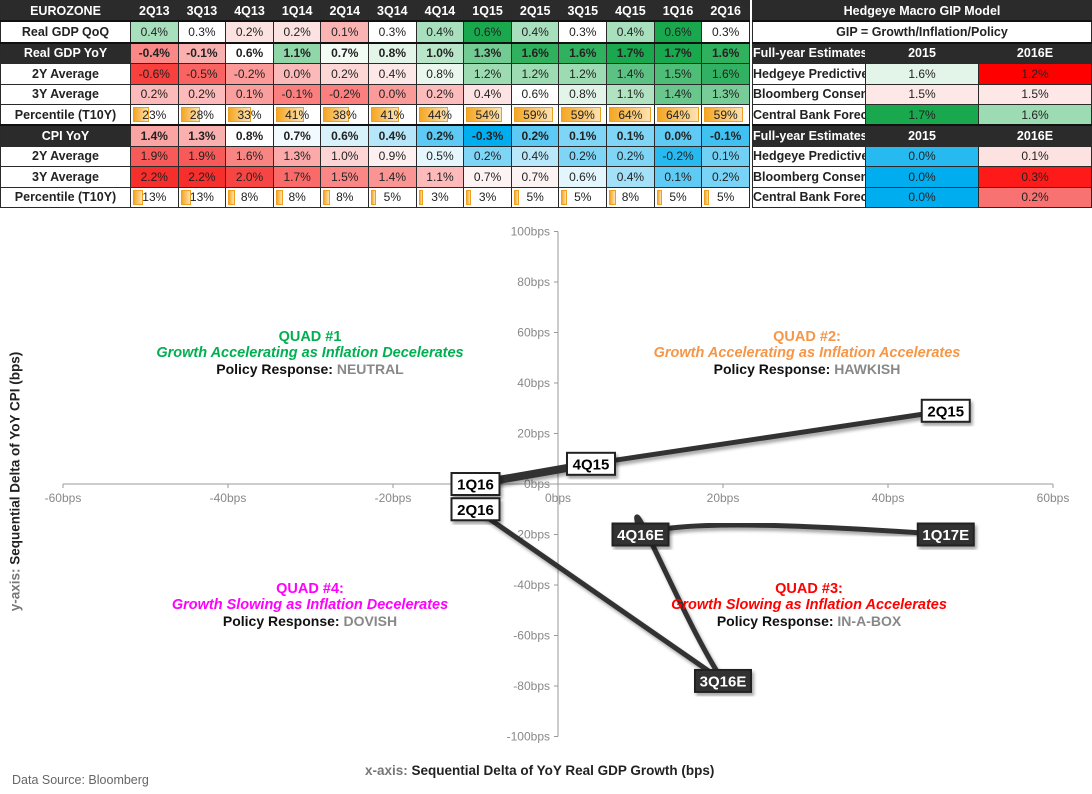  What do you see at coordinates (533, 333) in the screenshot?
I see `y-tick-label: 60bps` at bounding box center [533, 333].